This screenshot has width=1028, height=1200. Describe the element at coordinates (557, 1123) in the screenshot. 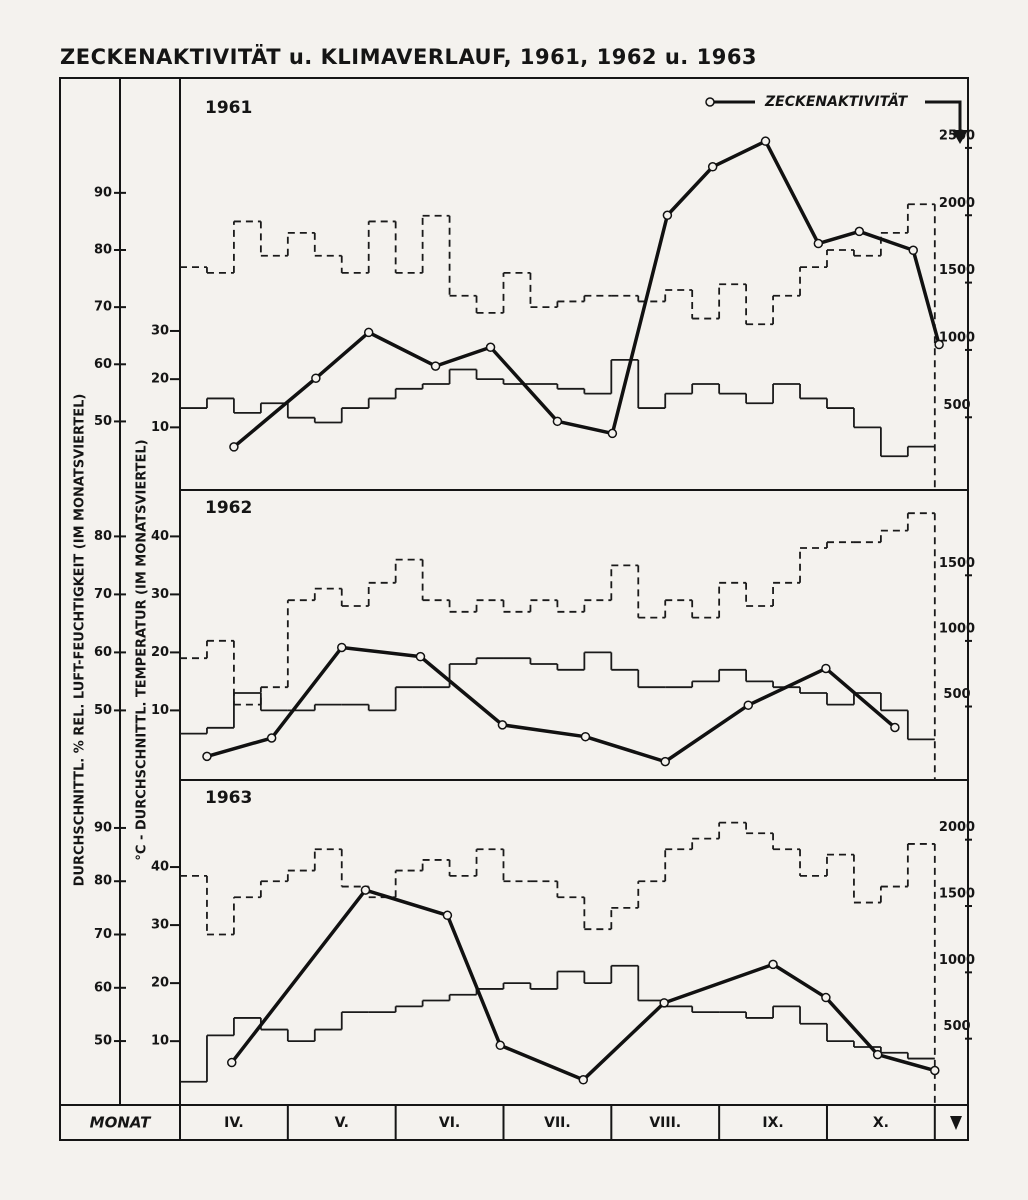

I see `month-label: VII.` at that location.